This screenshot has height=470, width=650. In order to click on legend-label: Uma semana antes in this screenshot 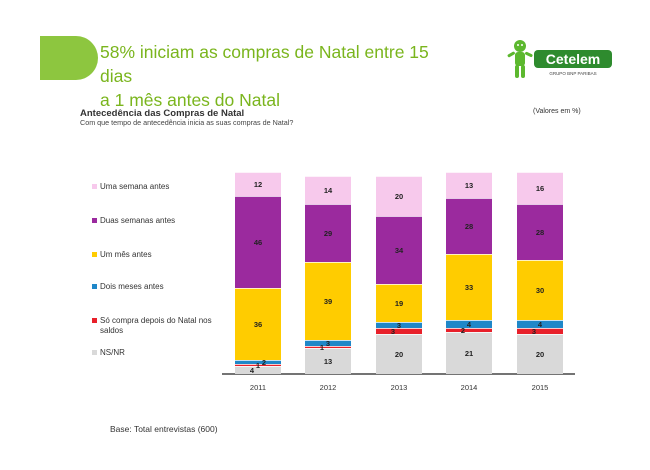, I will do `click(135, 186)`.